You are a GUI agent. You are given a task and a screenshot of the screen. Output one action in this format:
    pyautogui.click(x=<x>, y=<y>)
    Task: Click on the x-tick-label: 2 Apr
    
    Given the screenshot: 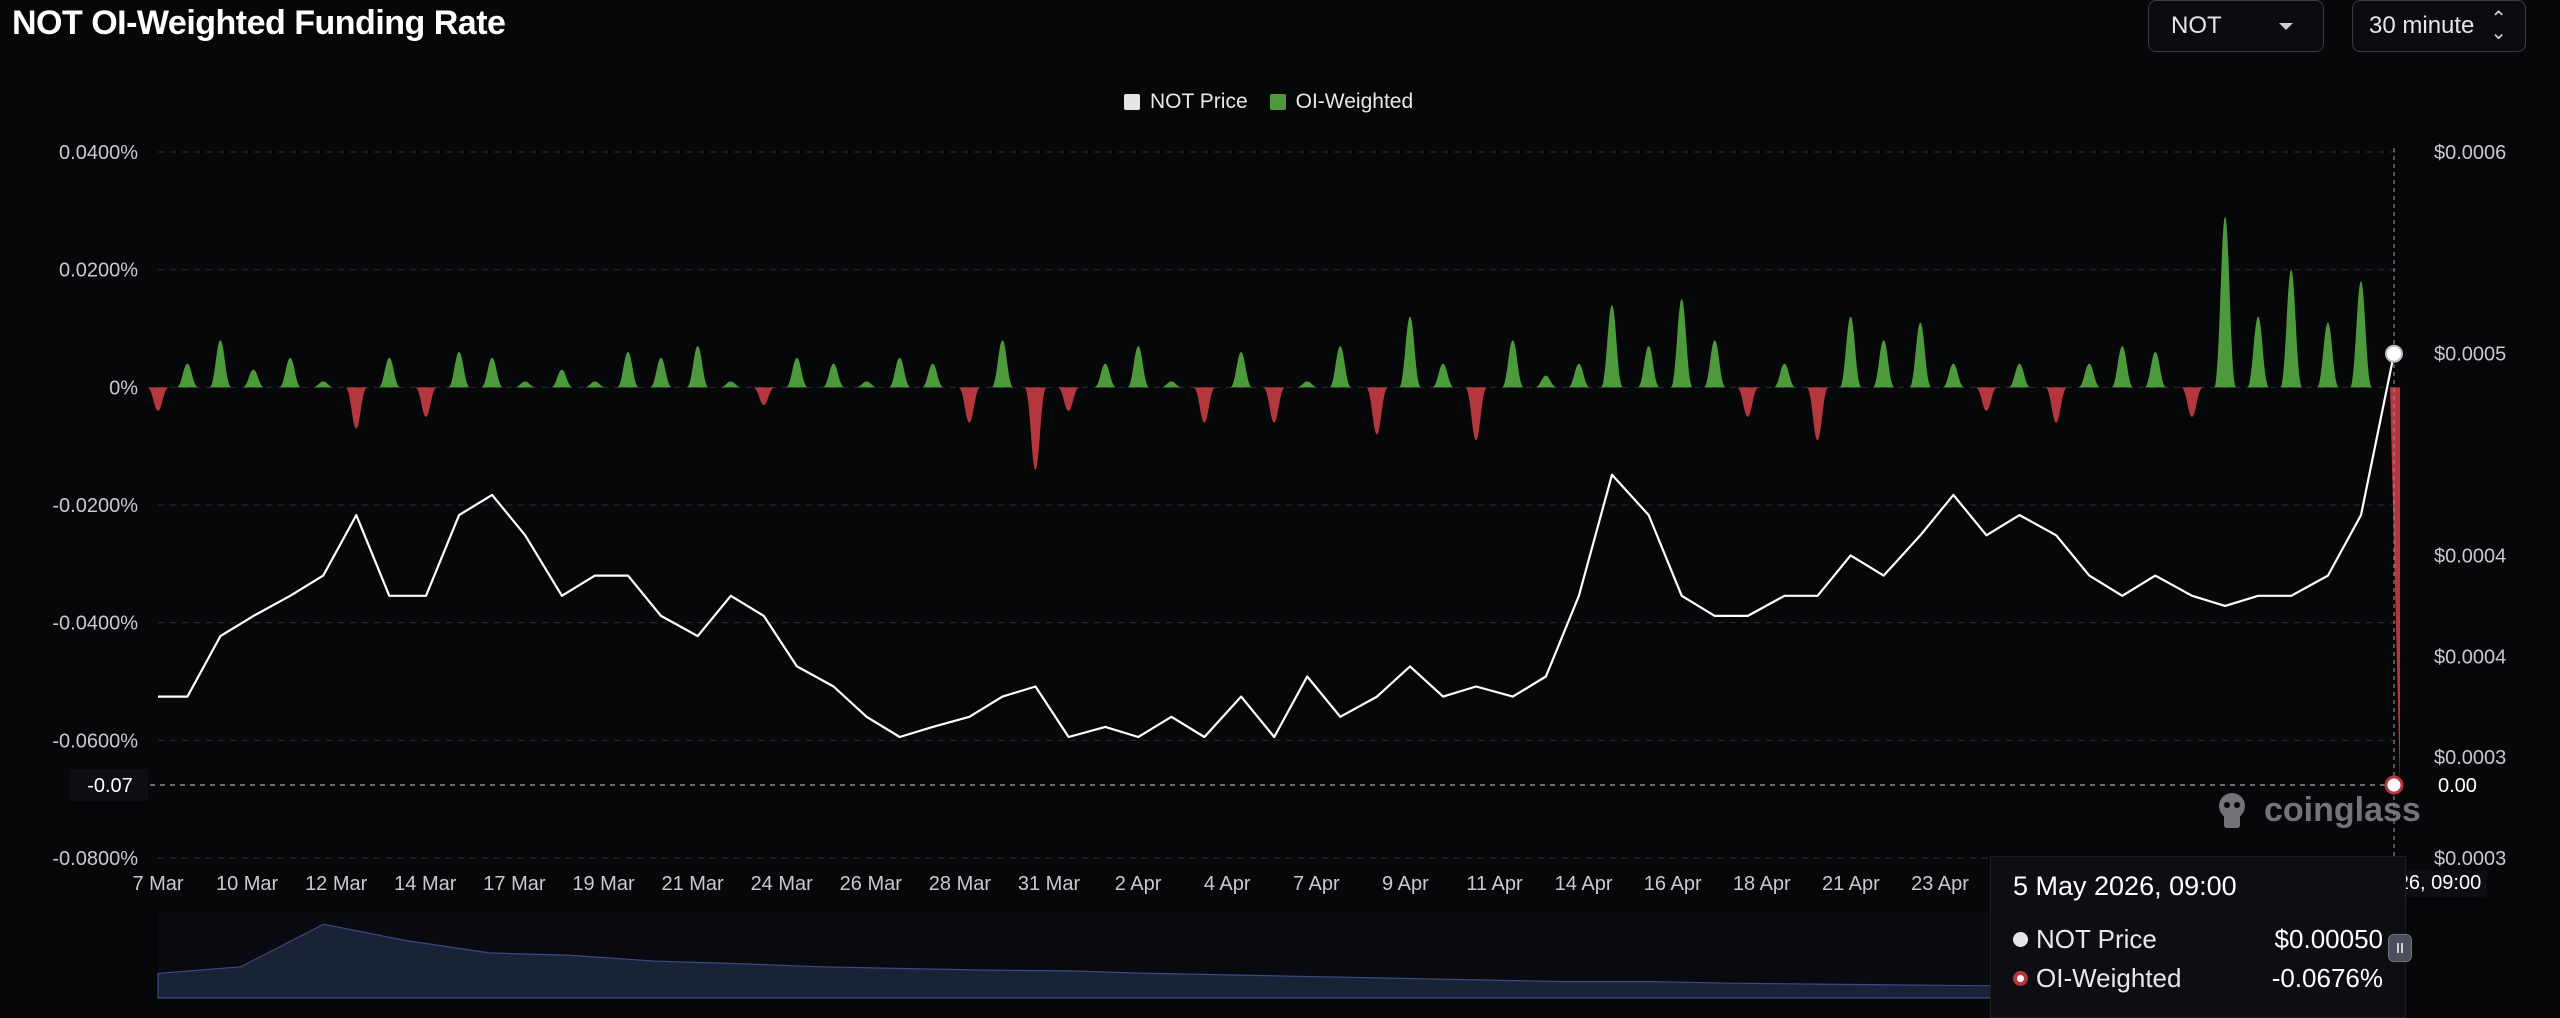 What is the action you would take?
    pyautogui.click(x=1138, y=884)
    